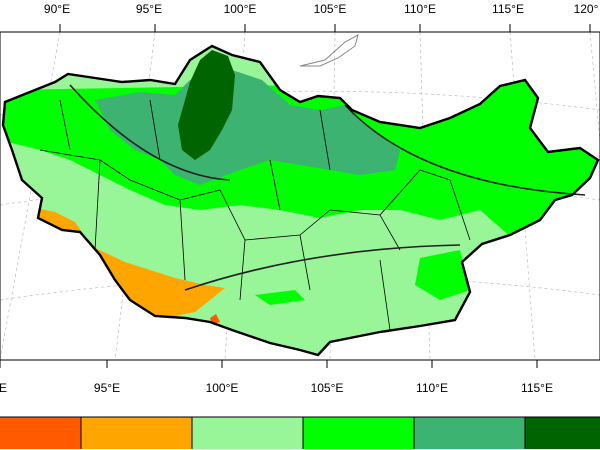 Image resolution: width=600 pixels, height=450 pixels. Describe the element at coordinates (321, 17) in the screenshot. I see `top-axis: 90°E 95°E 100°E 105°E 110°E 115°E 120°` at that location.